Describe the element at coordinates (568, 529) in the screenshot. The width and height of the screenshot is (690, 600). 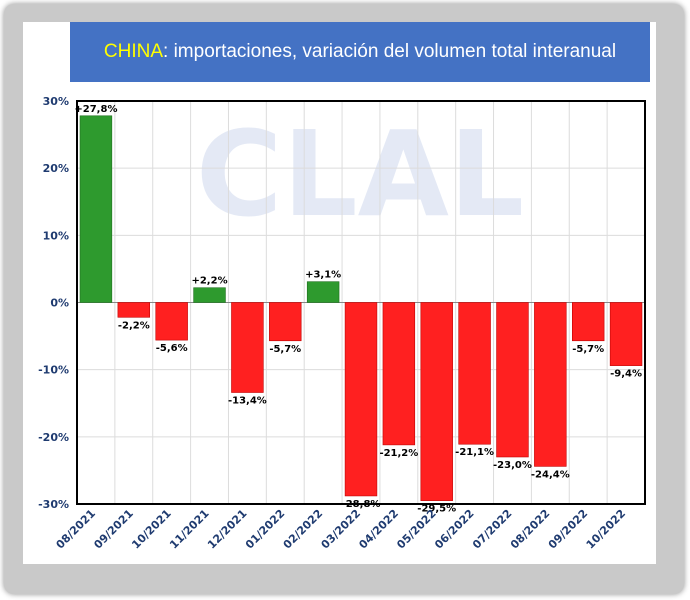
I see `x-tick-label: 09/2022` at that location.